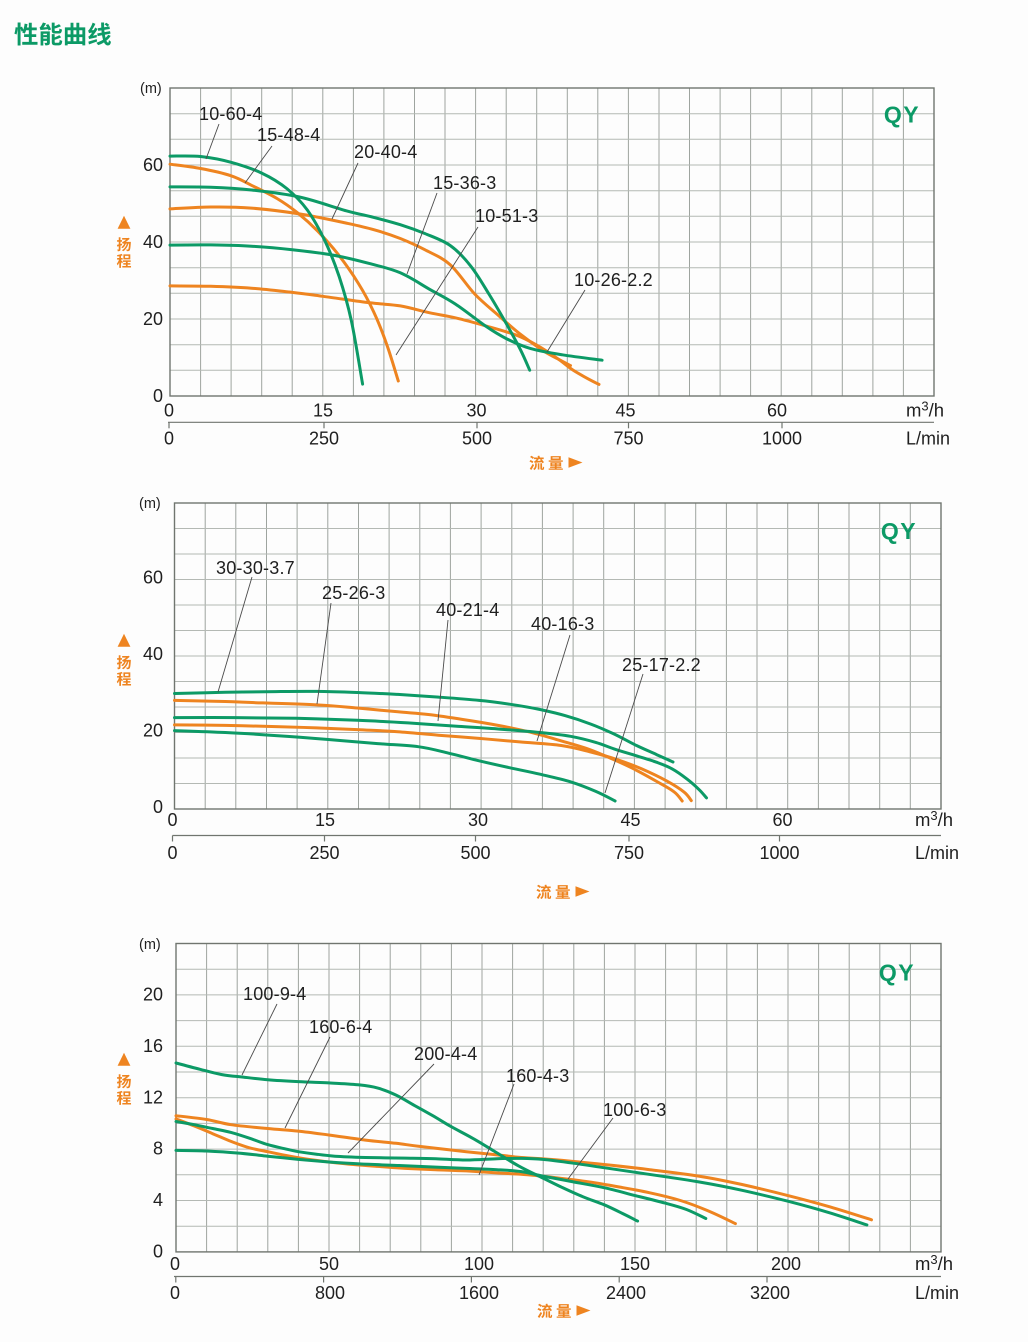  What do you see at coordinates (353, 593) in the screenshot?
I see `svg-text: 25-26-3` at bounding box center [353, 593].